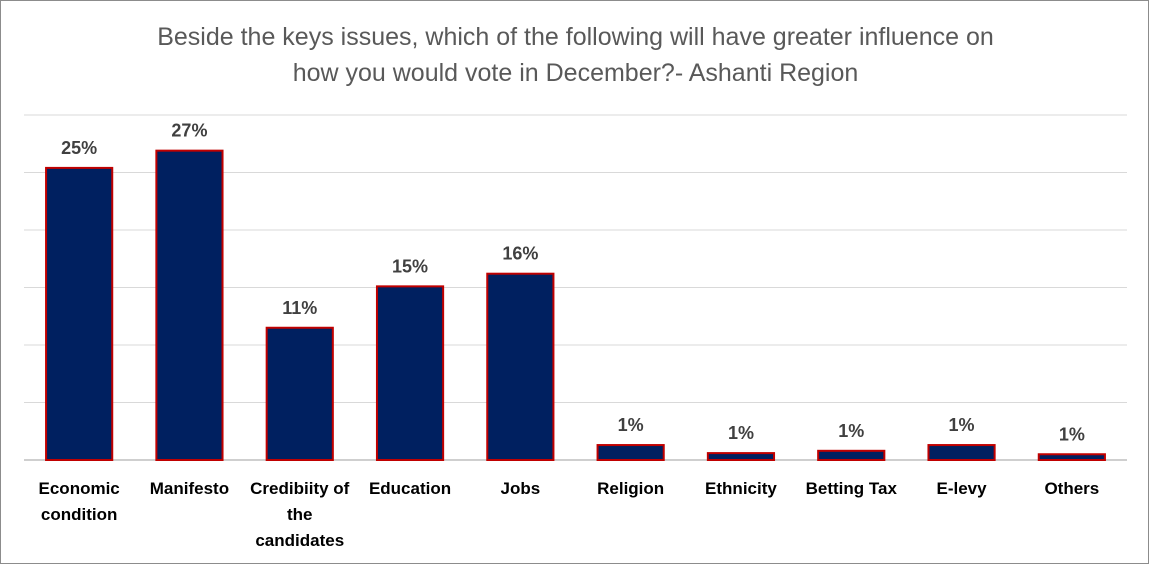 This screenshot has width=1149, height=565. What do you see at coordinates (189, 488) in the screenshot?
I see `category-label: Manifesto` at bounding box center [189, 488].